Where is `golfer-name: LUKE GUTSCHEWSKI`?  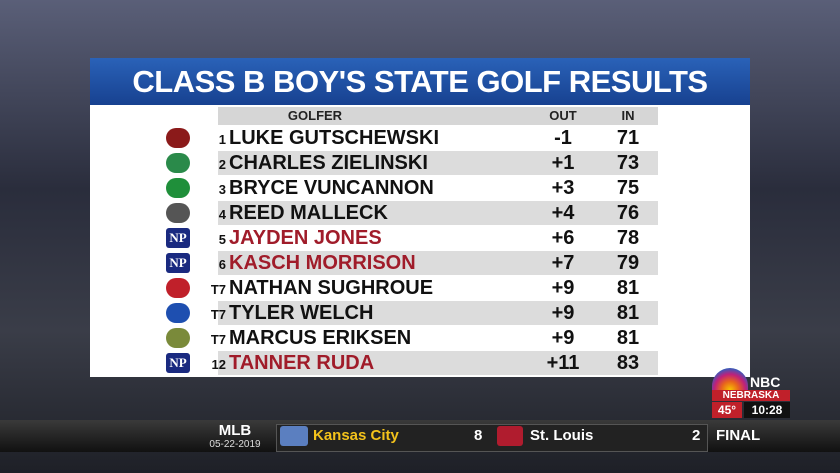 golfer-name: LUKE GUTSCHEWSKI is located at coordinates (334, 138).